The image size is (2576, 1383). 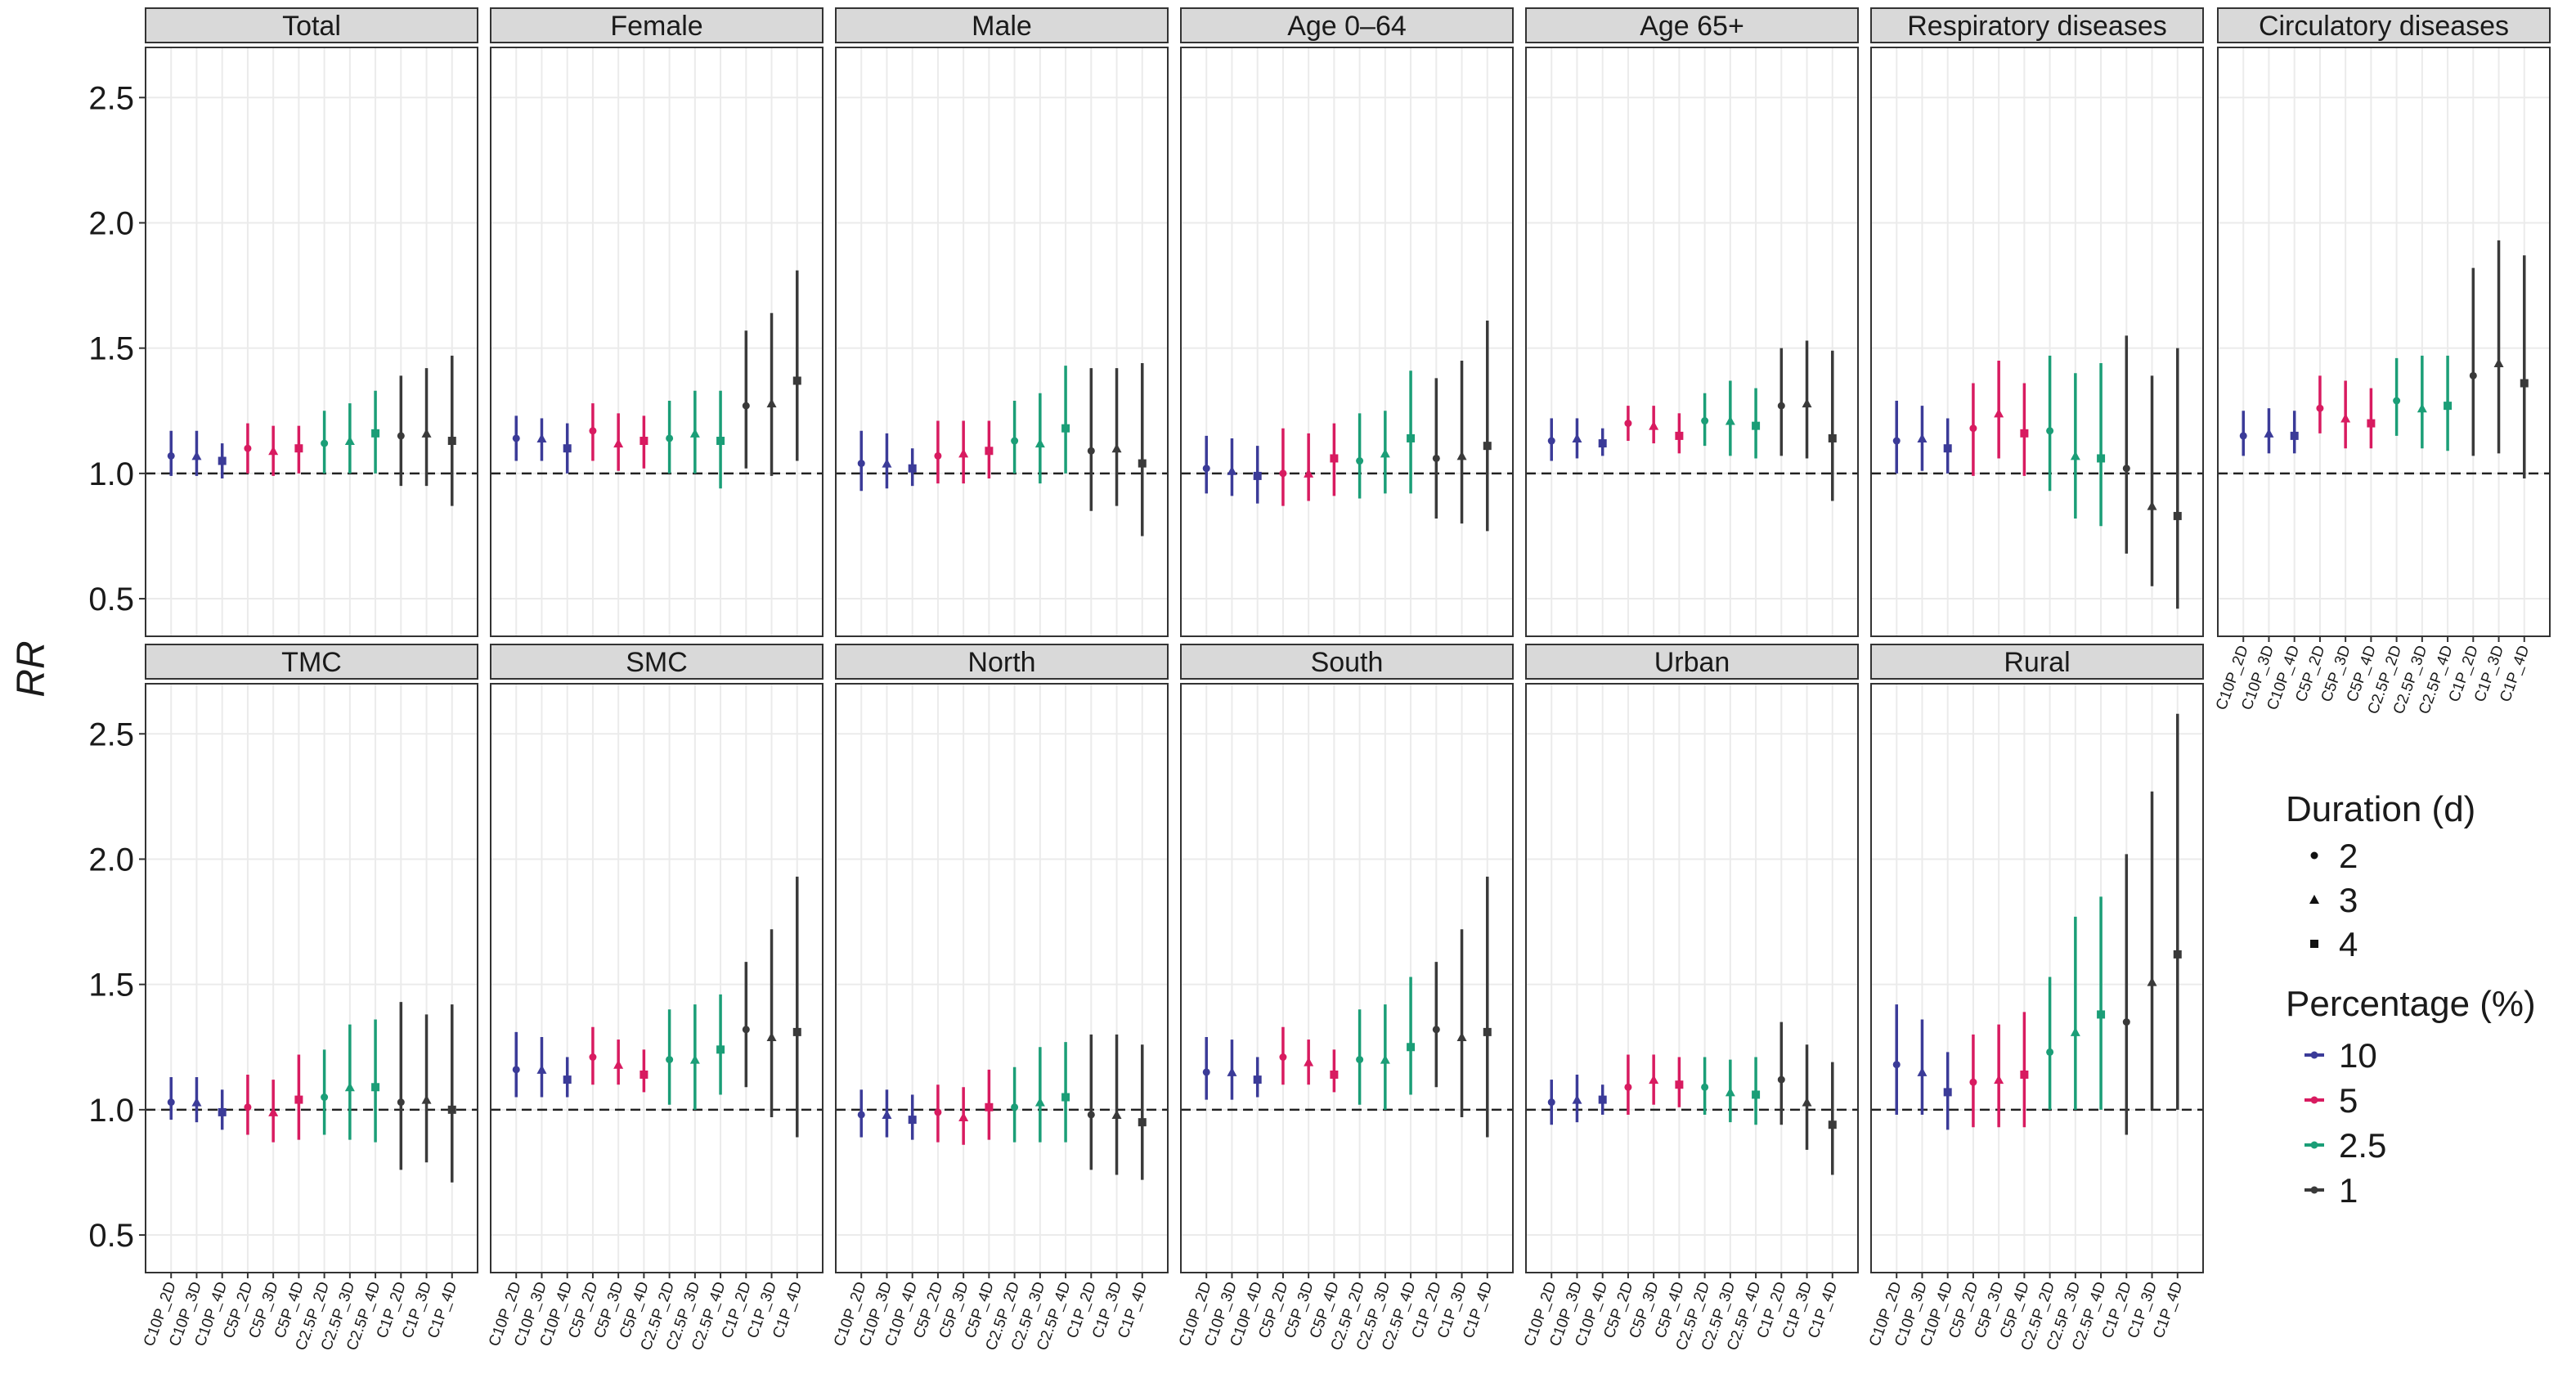 I want to click on panel-female: Female, so click(x=657, y=322).